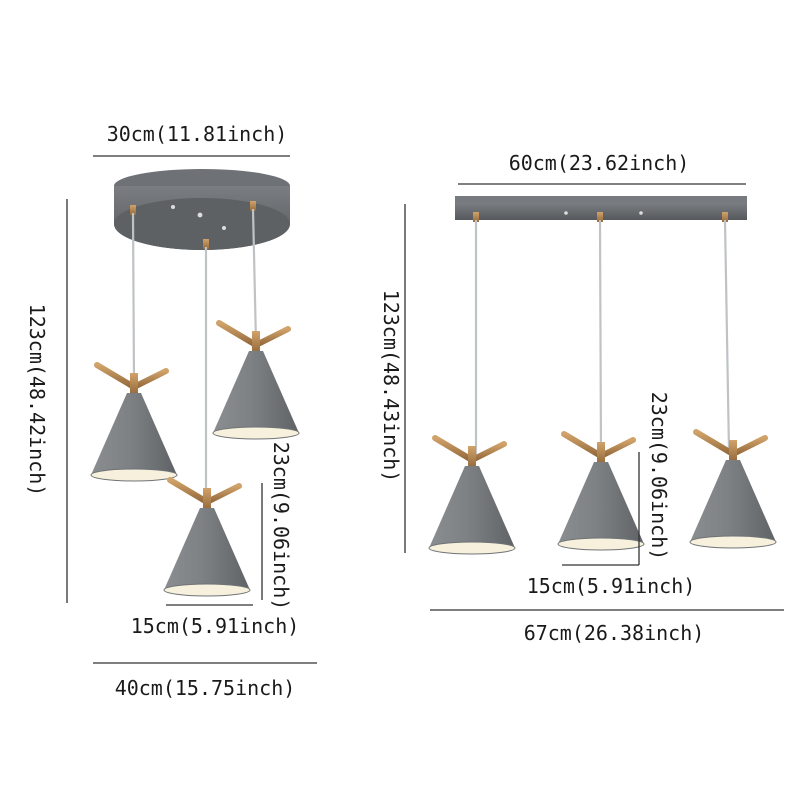  Describe the element at coordinates (281, 526) in the screenshot. I see `left-shade-height-label: 23cm(9.06inch)` at that location.